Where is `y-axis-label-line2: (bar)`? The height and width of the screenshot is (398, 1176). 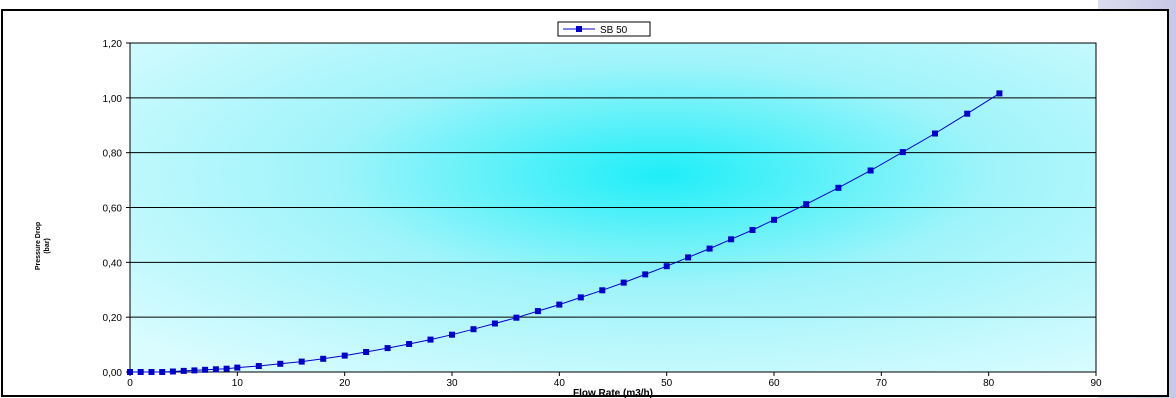 y-axis-label-line2: (bar) is located at coordinates (47, 246).